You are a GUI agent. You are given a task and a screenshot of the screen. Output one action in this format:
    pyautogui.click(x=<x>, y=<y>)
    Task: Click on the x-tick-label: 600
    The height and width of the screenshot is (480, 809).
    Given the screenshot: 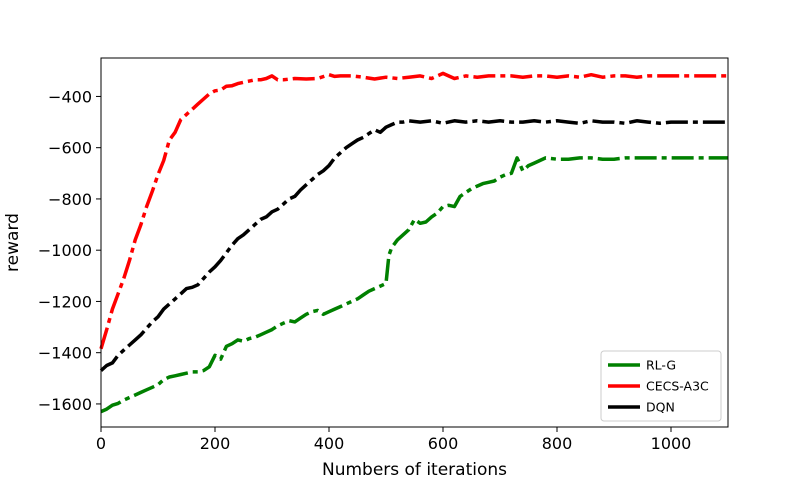 What is the action you would take?
    pyautogui.click(x=443, y=443)
    